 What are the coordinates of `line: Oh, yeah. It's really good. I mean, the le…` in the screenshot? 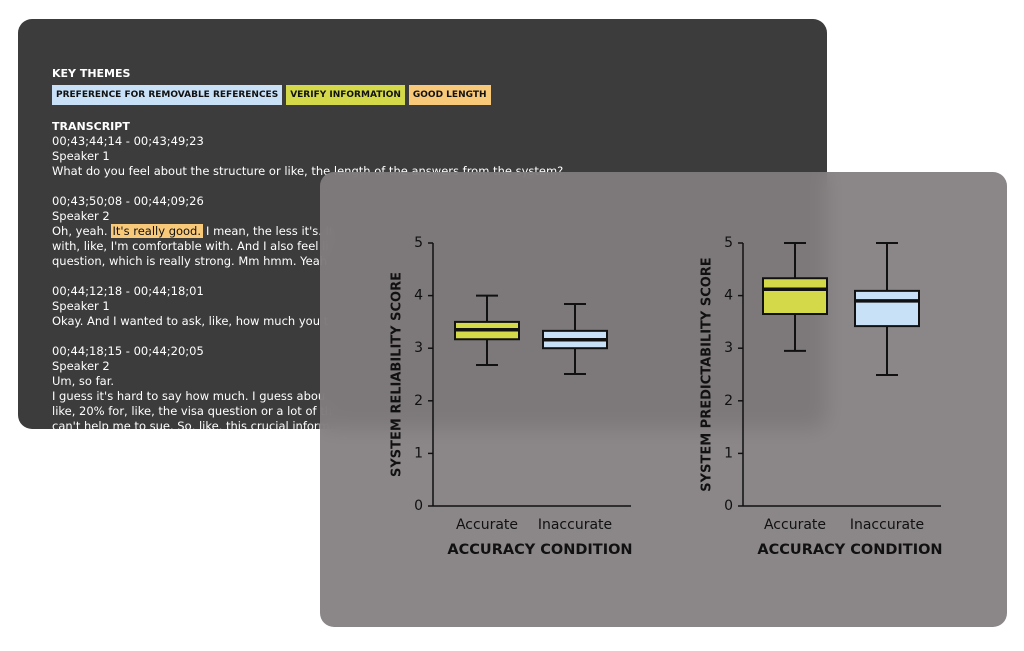 It's located at (307, 231).